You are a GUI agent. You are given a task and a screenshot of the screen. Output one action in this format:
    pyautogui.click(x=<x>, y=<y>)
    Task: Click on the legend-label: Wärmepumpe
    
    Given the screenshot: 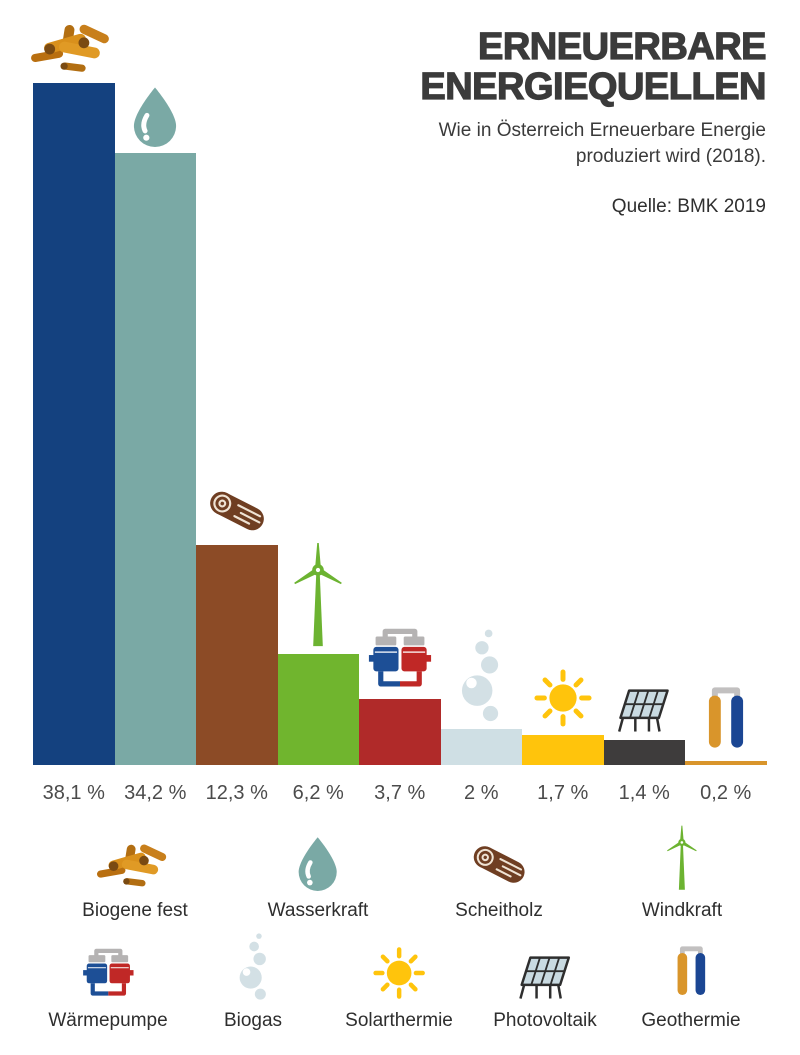 What is the action you would take?
    pyautogui.click(x=108, y=1020)
    